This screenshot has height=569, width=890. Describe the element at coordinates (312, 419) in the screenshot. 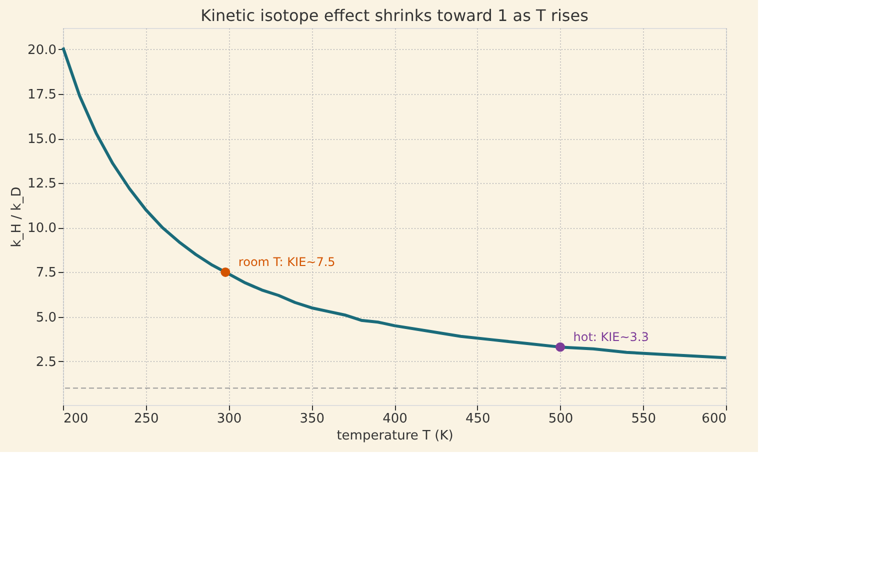

I see `x-tick-label: 350` at that location.